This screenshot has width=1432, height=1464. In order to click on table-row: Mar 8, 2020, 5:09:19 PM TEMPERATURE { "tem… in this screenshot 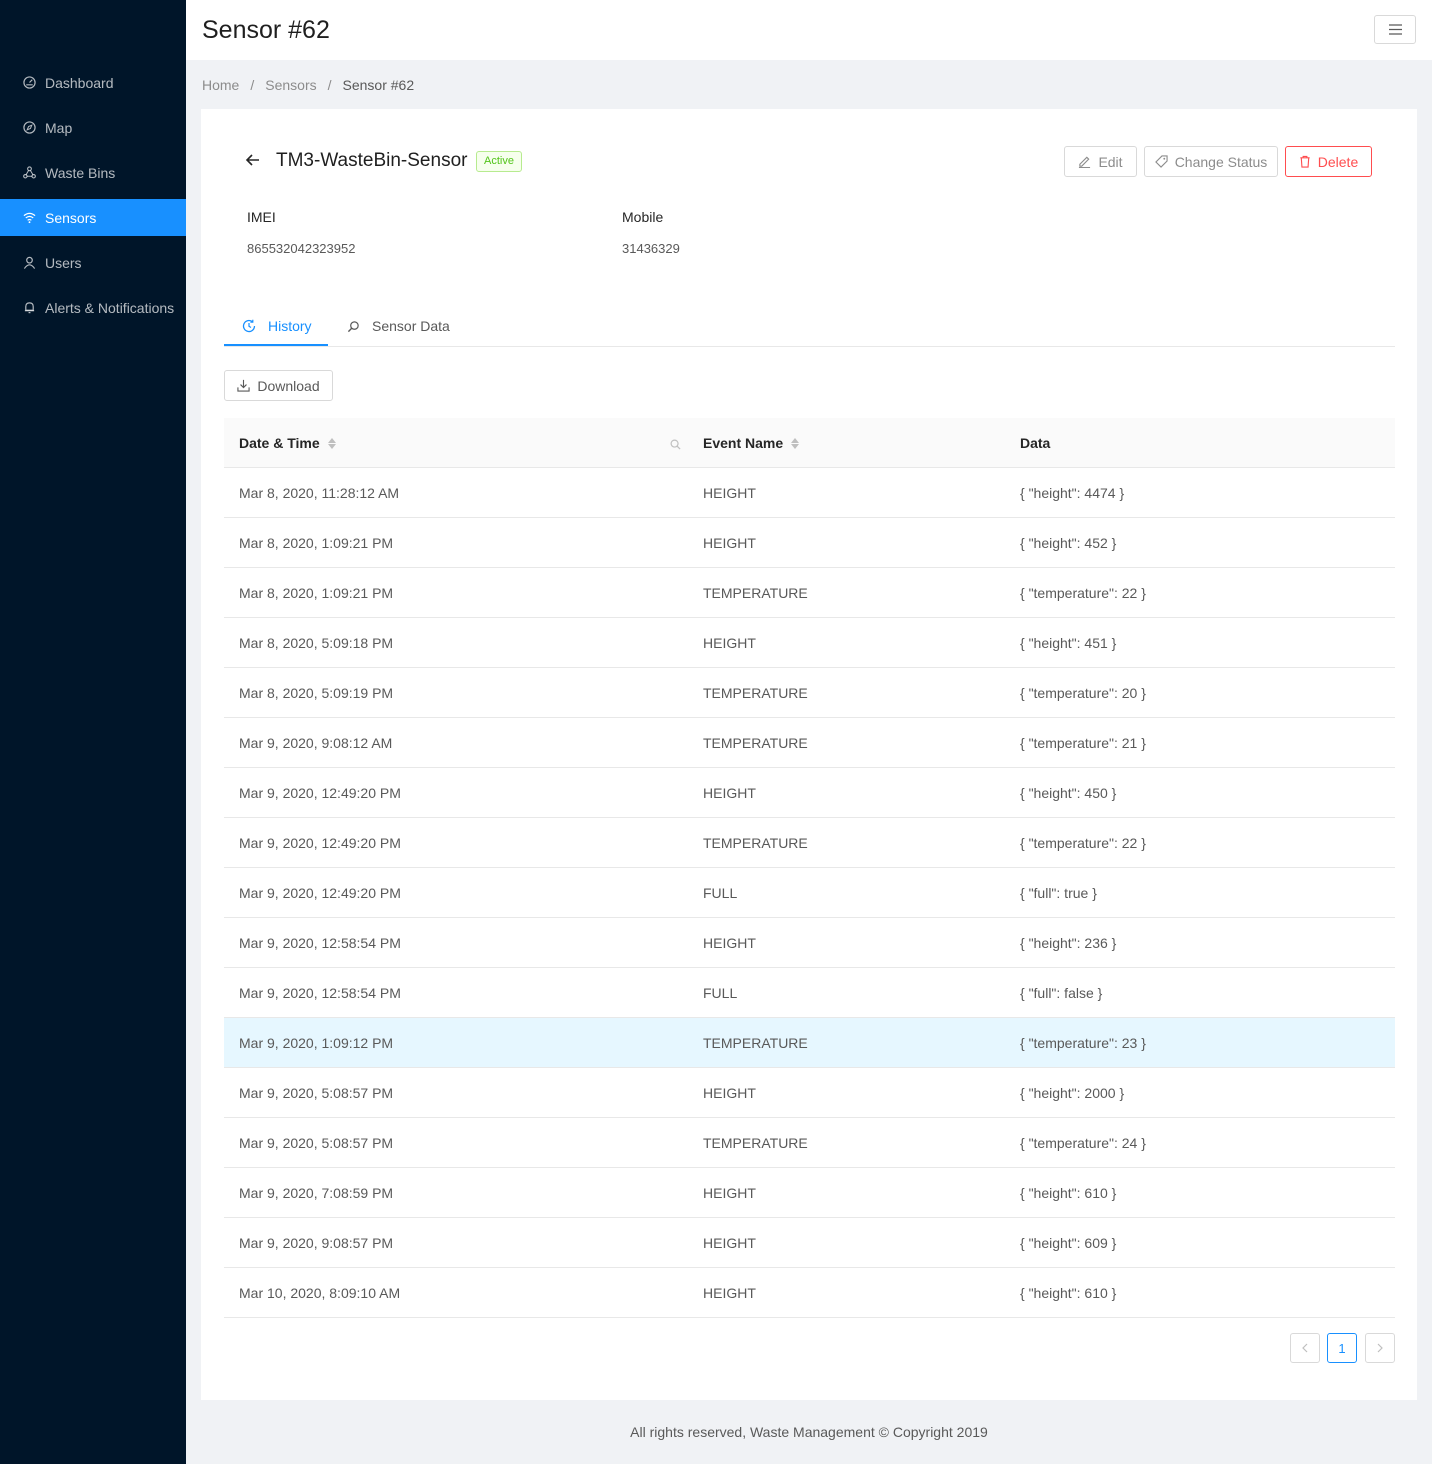, I will do `click(809, 693)`.